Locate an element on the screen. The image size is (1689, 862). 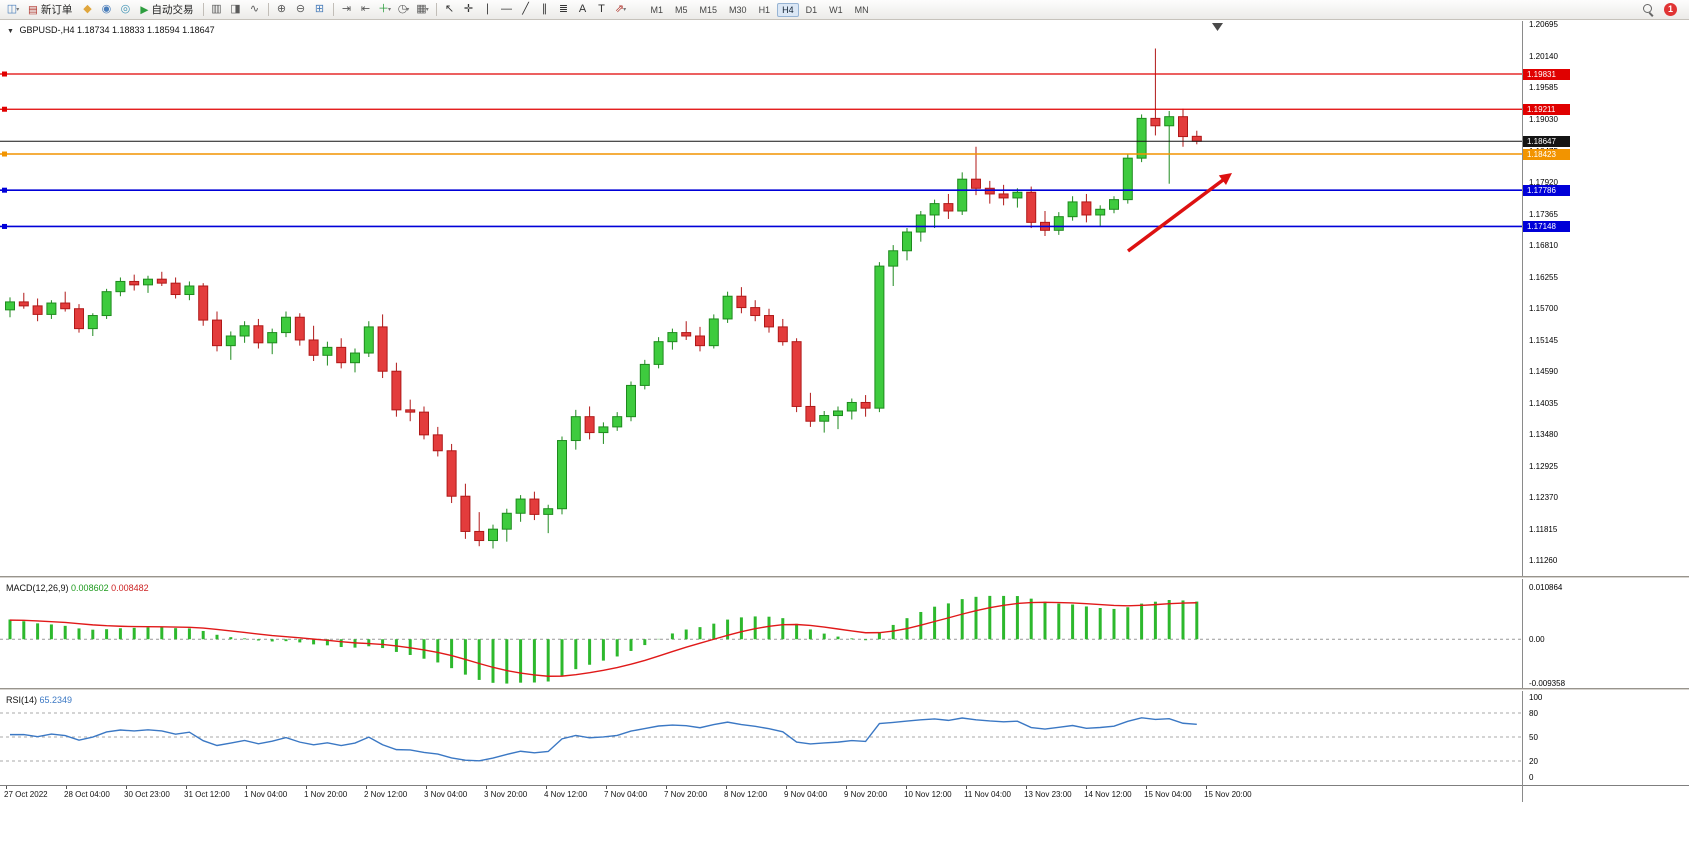
search-button is located at coordinates (1648, 9).